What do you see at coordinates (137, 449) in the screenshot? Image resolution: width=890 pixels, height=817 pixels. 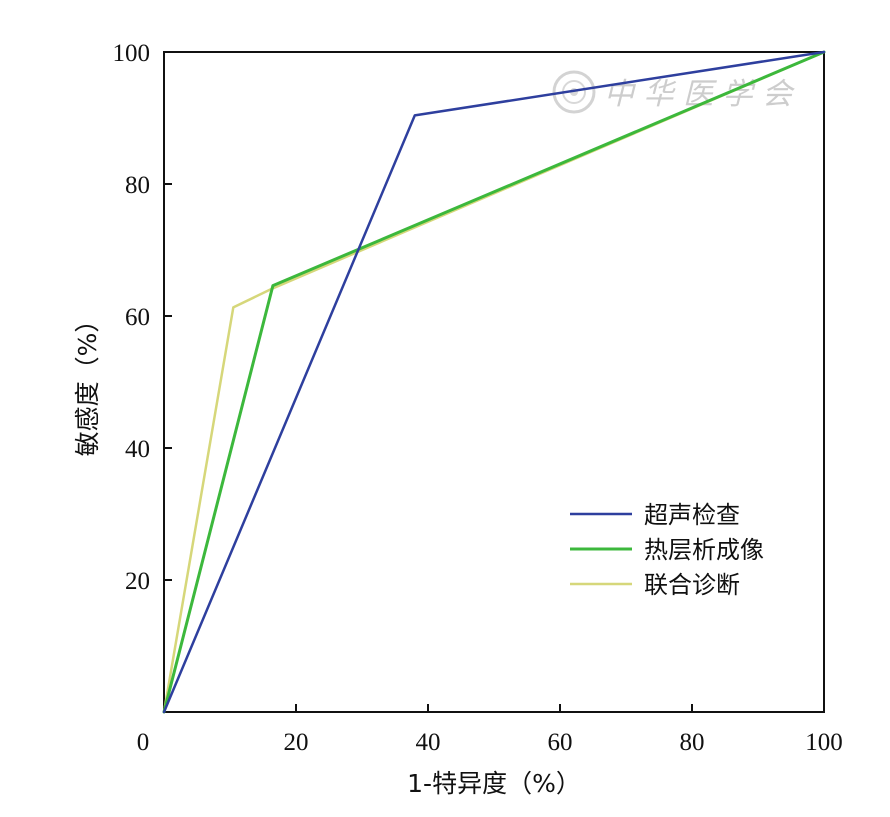 I see `y-tick-label: 40` at bounding box center [137, 449].